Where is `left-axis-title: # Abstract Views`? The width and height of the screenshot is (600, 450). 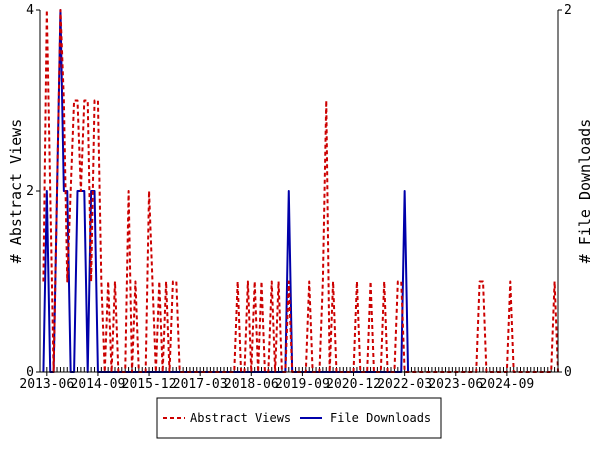 left-axis-title: # Abstract Views is located at coordinates (16, 191).